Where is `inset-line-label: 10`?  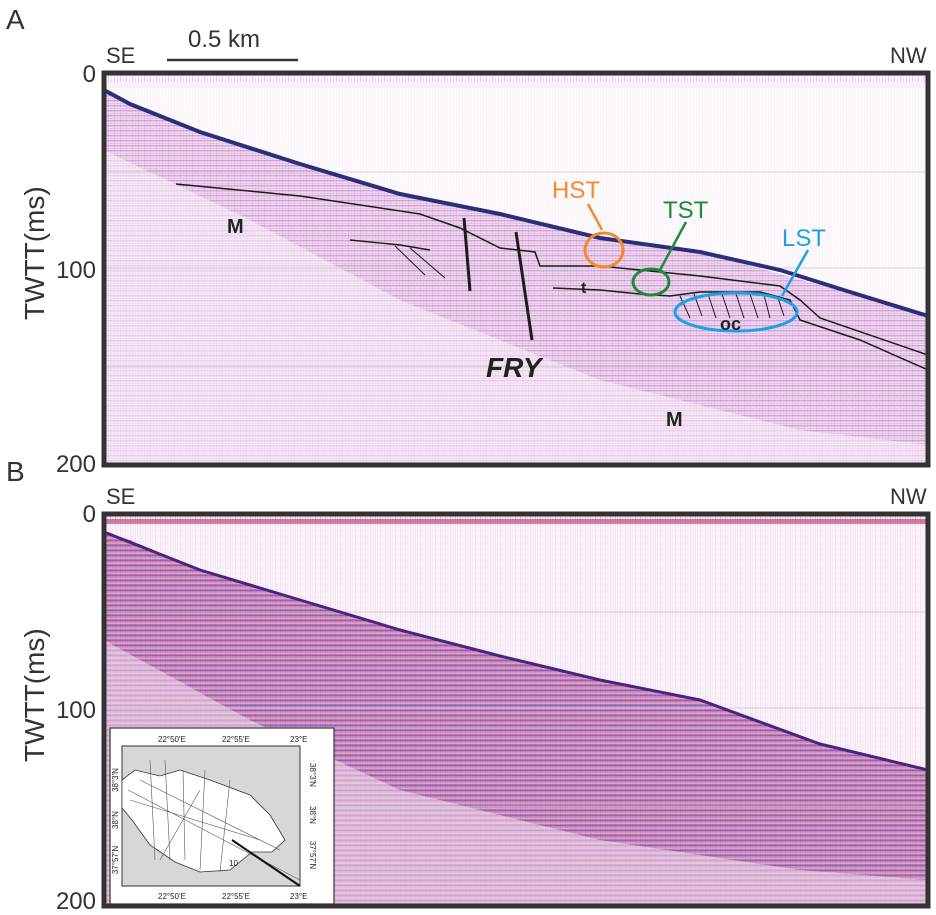 inset-line-label: 10 is located at coordinates (233, 863).